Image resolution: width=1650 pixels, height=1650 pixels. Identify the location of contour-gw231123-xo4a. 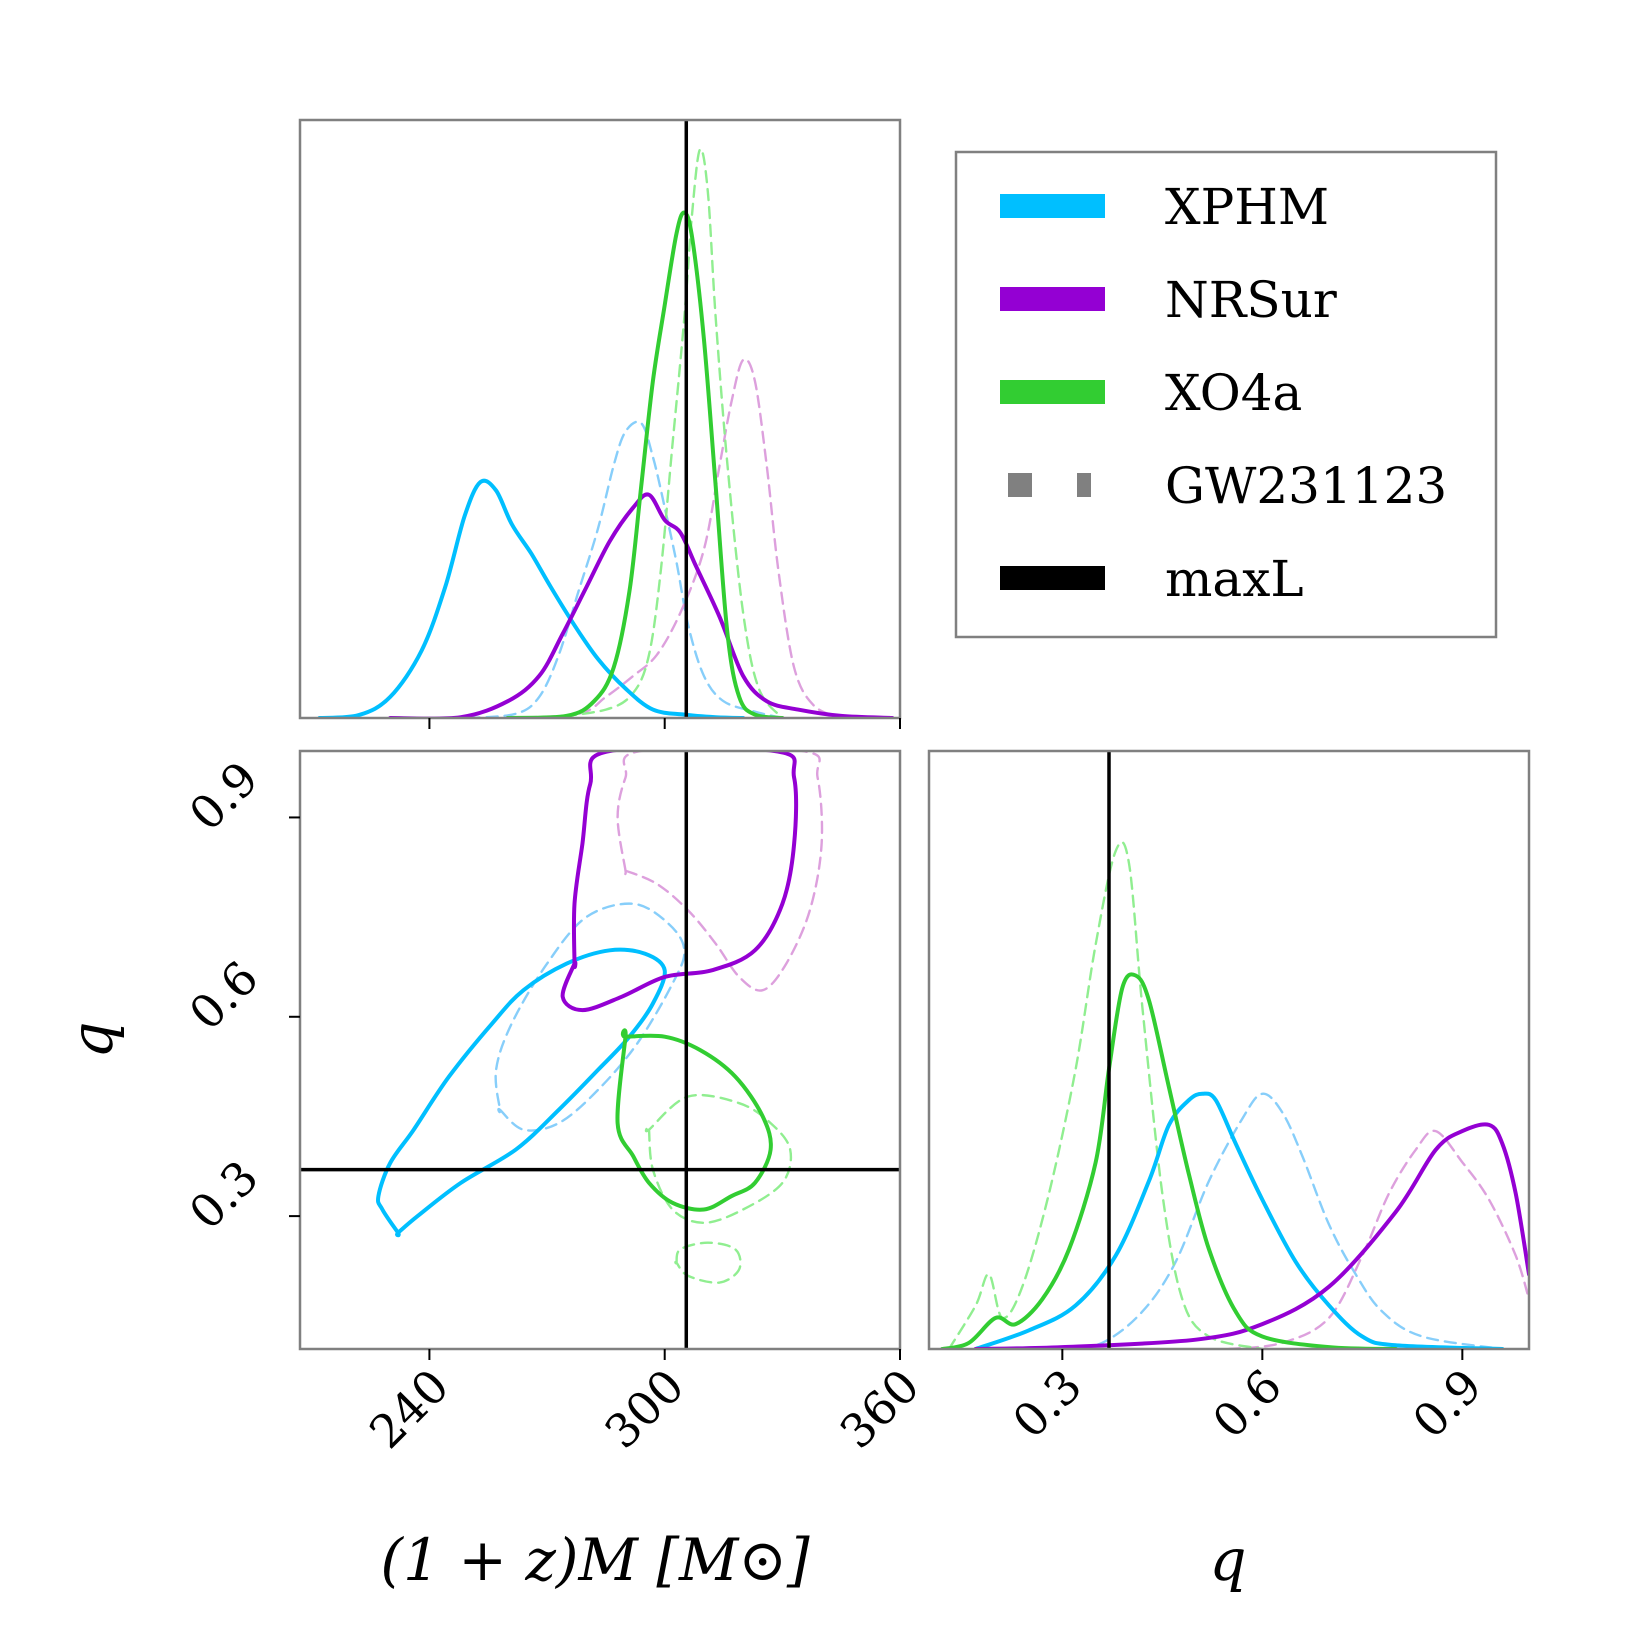
(718, 1158).